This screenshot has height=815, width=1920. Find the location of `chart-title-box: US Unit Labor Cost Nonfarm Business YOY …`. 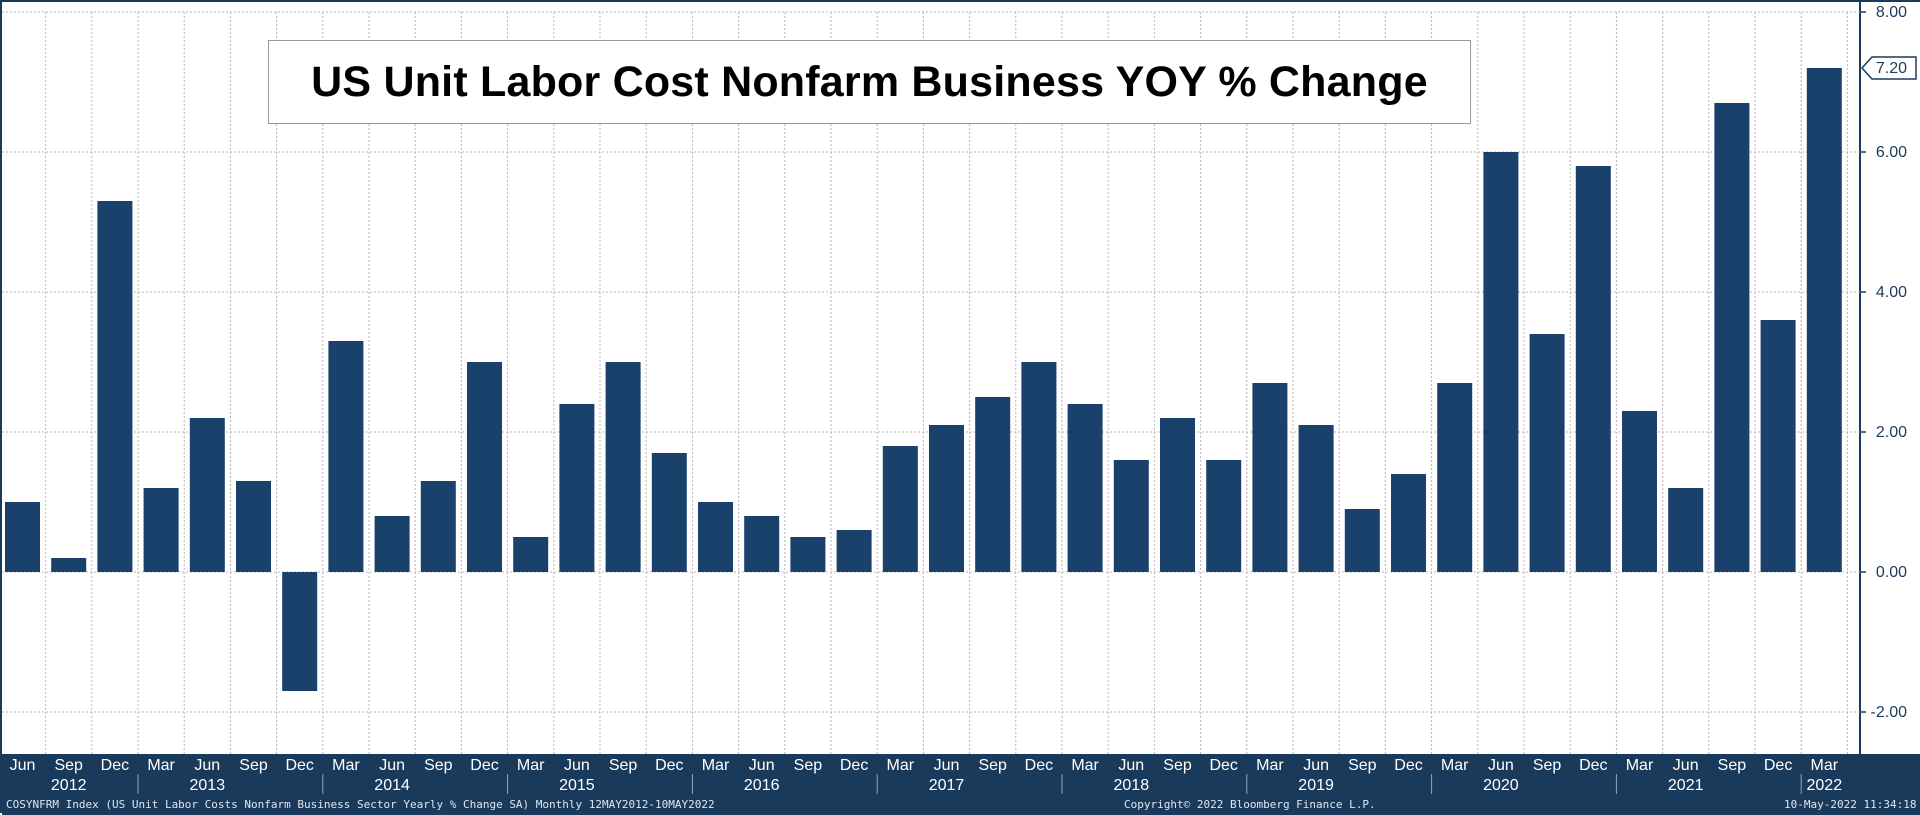

chart-title-box: US Unit Labor Cost Nonfarm Business YOY … is located at coordinates (869, 82).